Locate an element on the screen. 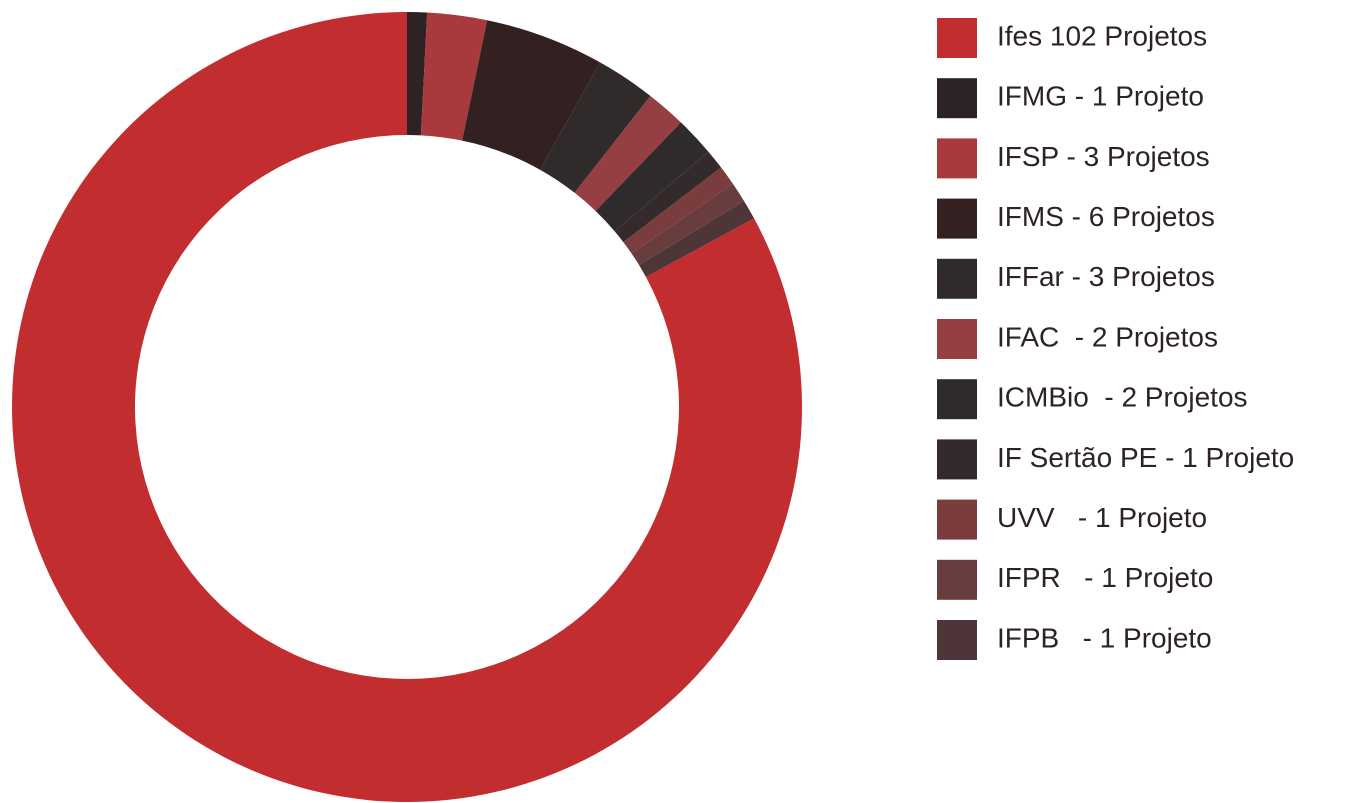 The height and width of the screenshot is (803, 1356). legend-label: IFMS - 6 Projetos is located at coordinates (1106, 216).